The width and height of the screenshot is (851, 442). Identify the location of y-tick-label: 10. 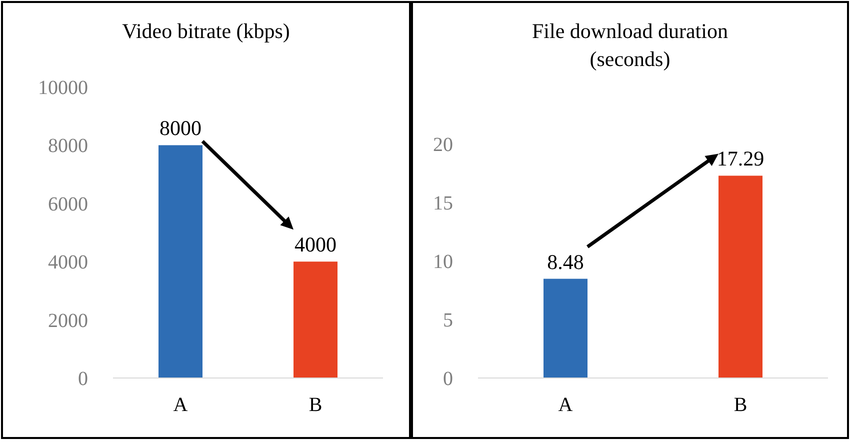
(443, 262).